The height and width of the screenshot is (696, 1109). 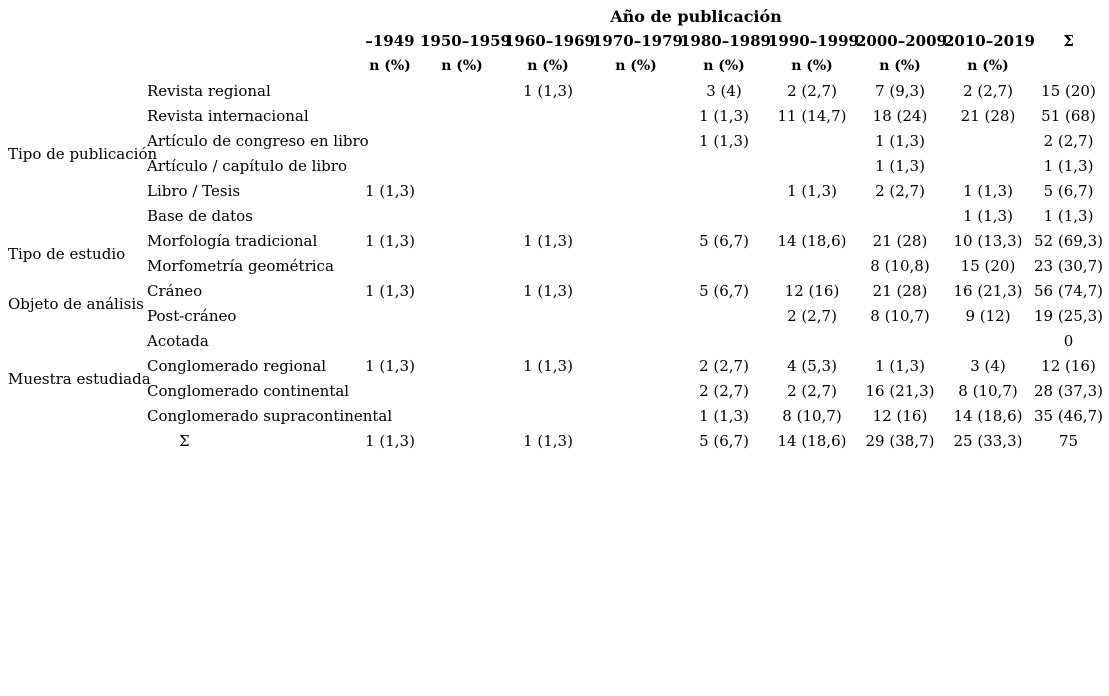 What do you see at coordinates (270, 416) in the screenshot?
I see `row-label: Conglomerado supracontinental` at bounding box center [270, 416].